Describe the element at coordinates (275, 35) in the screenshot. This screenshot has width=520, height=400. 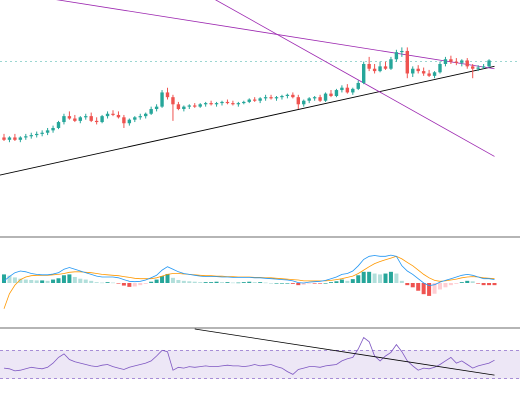
I see `upper-channel-trendline` at that location.